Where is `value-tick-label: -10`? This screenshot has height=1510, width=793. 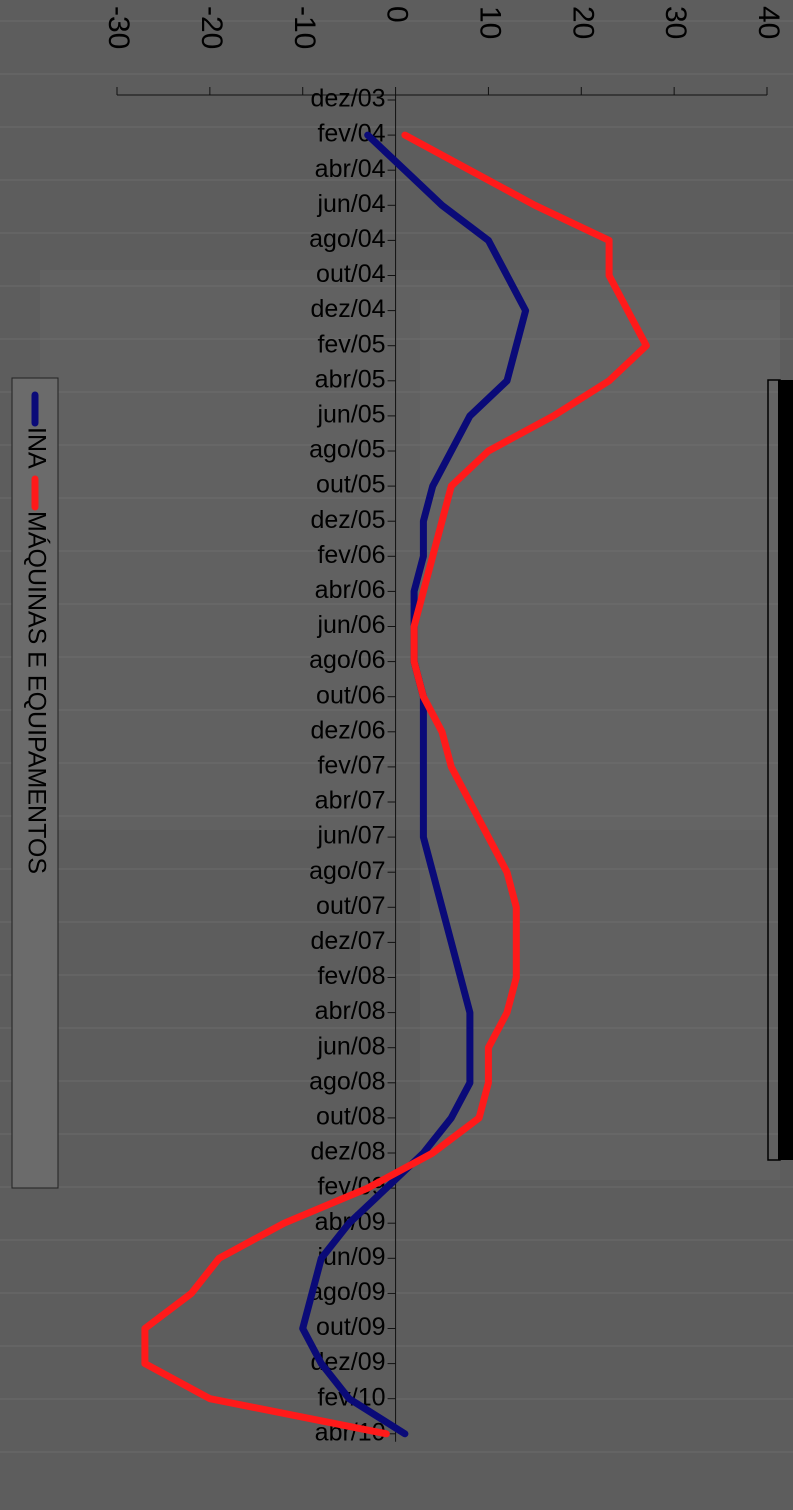
value-tick-label: -10 is located at coordinates (304, 27).